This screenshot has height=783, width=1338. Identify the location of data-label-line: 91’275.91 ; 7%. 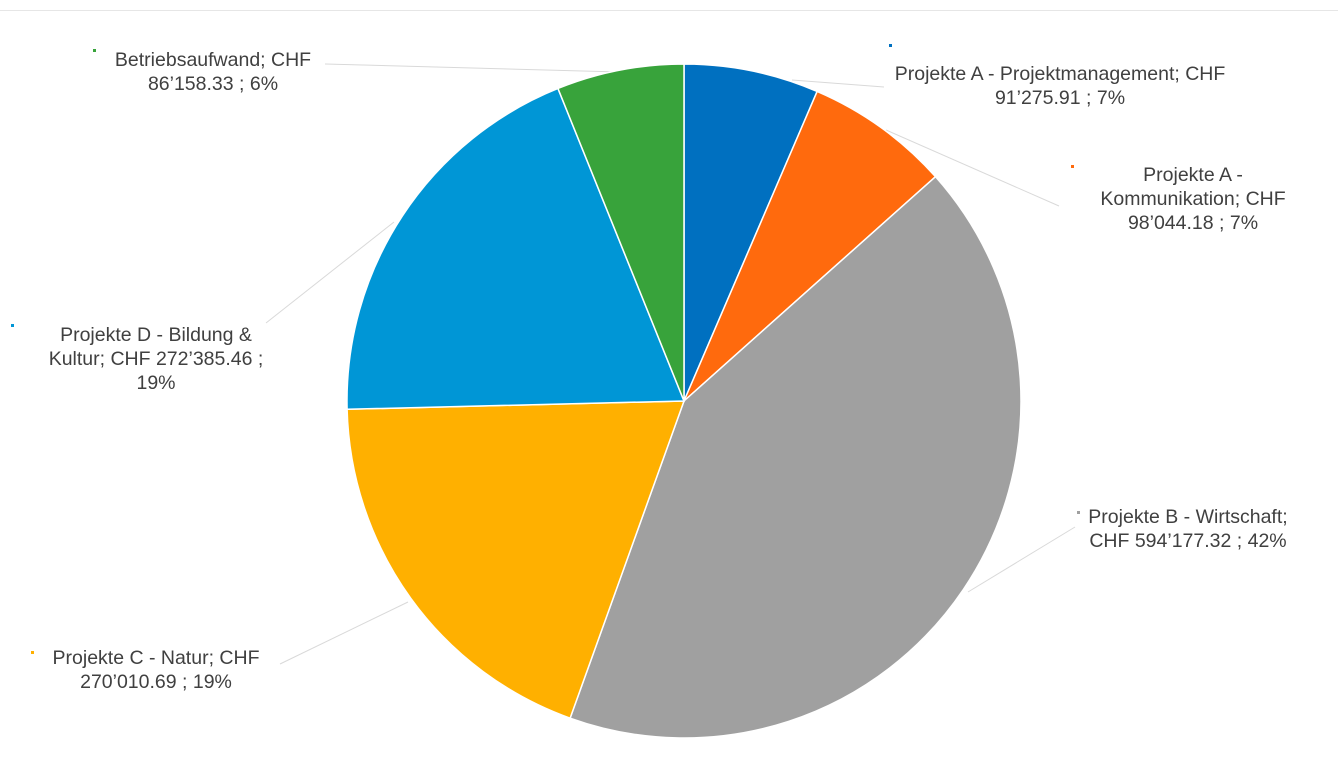
(1060, 98).